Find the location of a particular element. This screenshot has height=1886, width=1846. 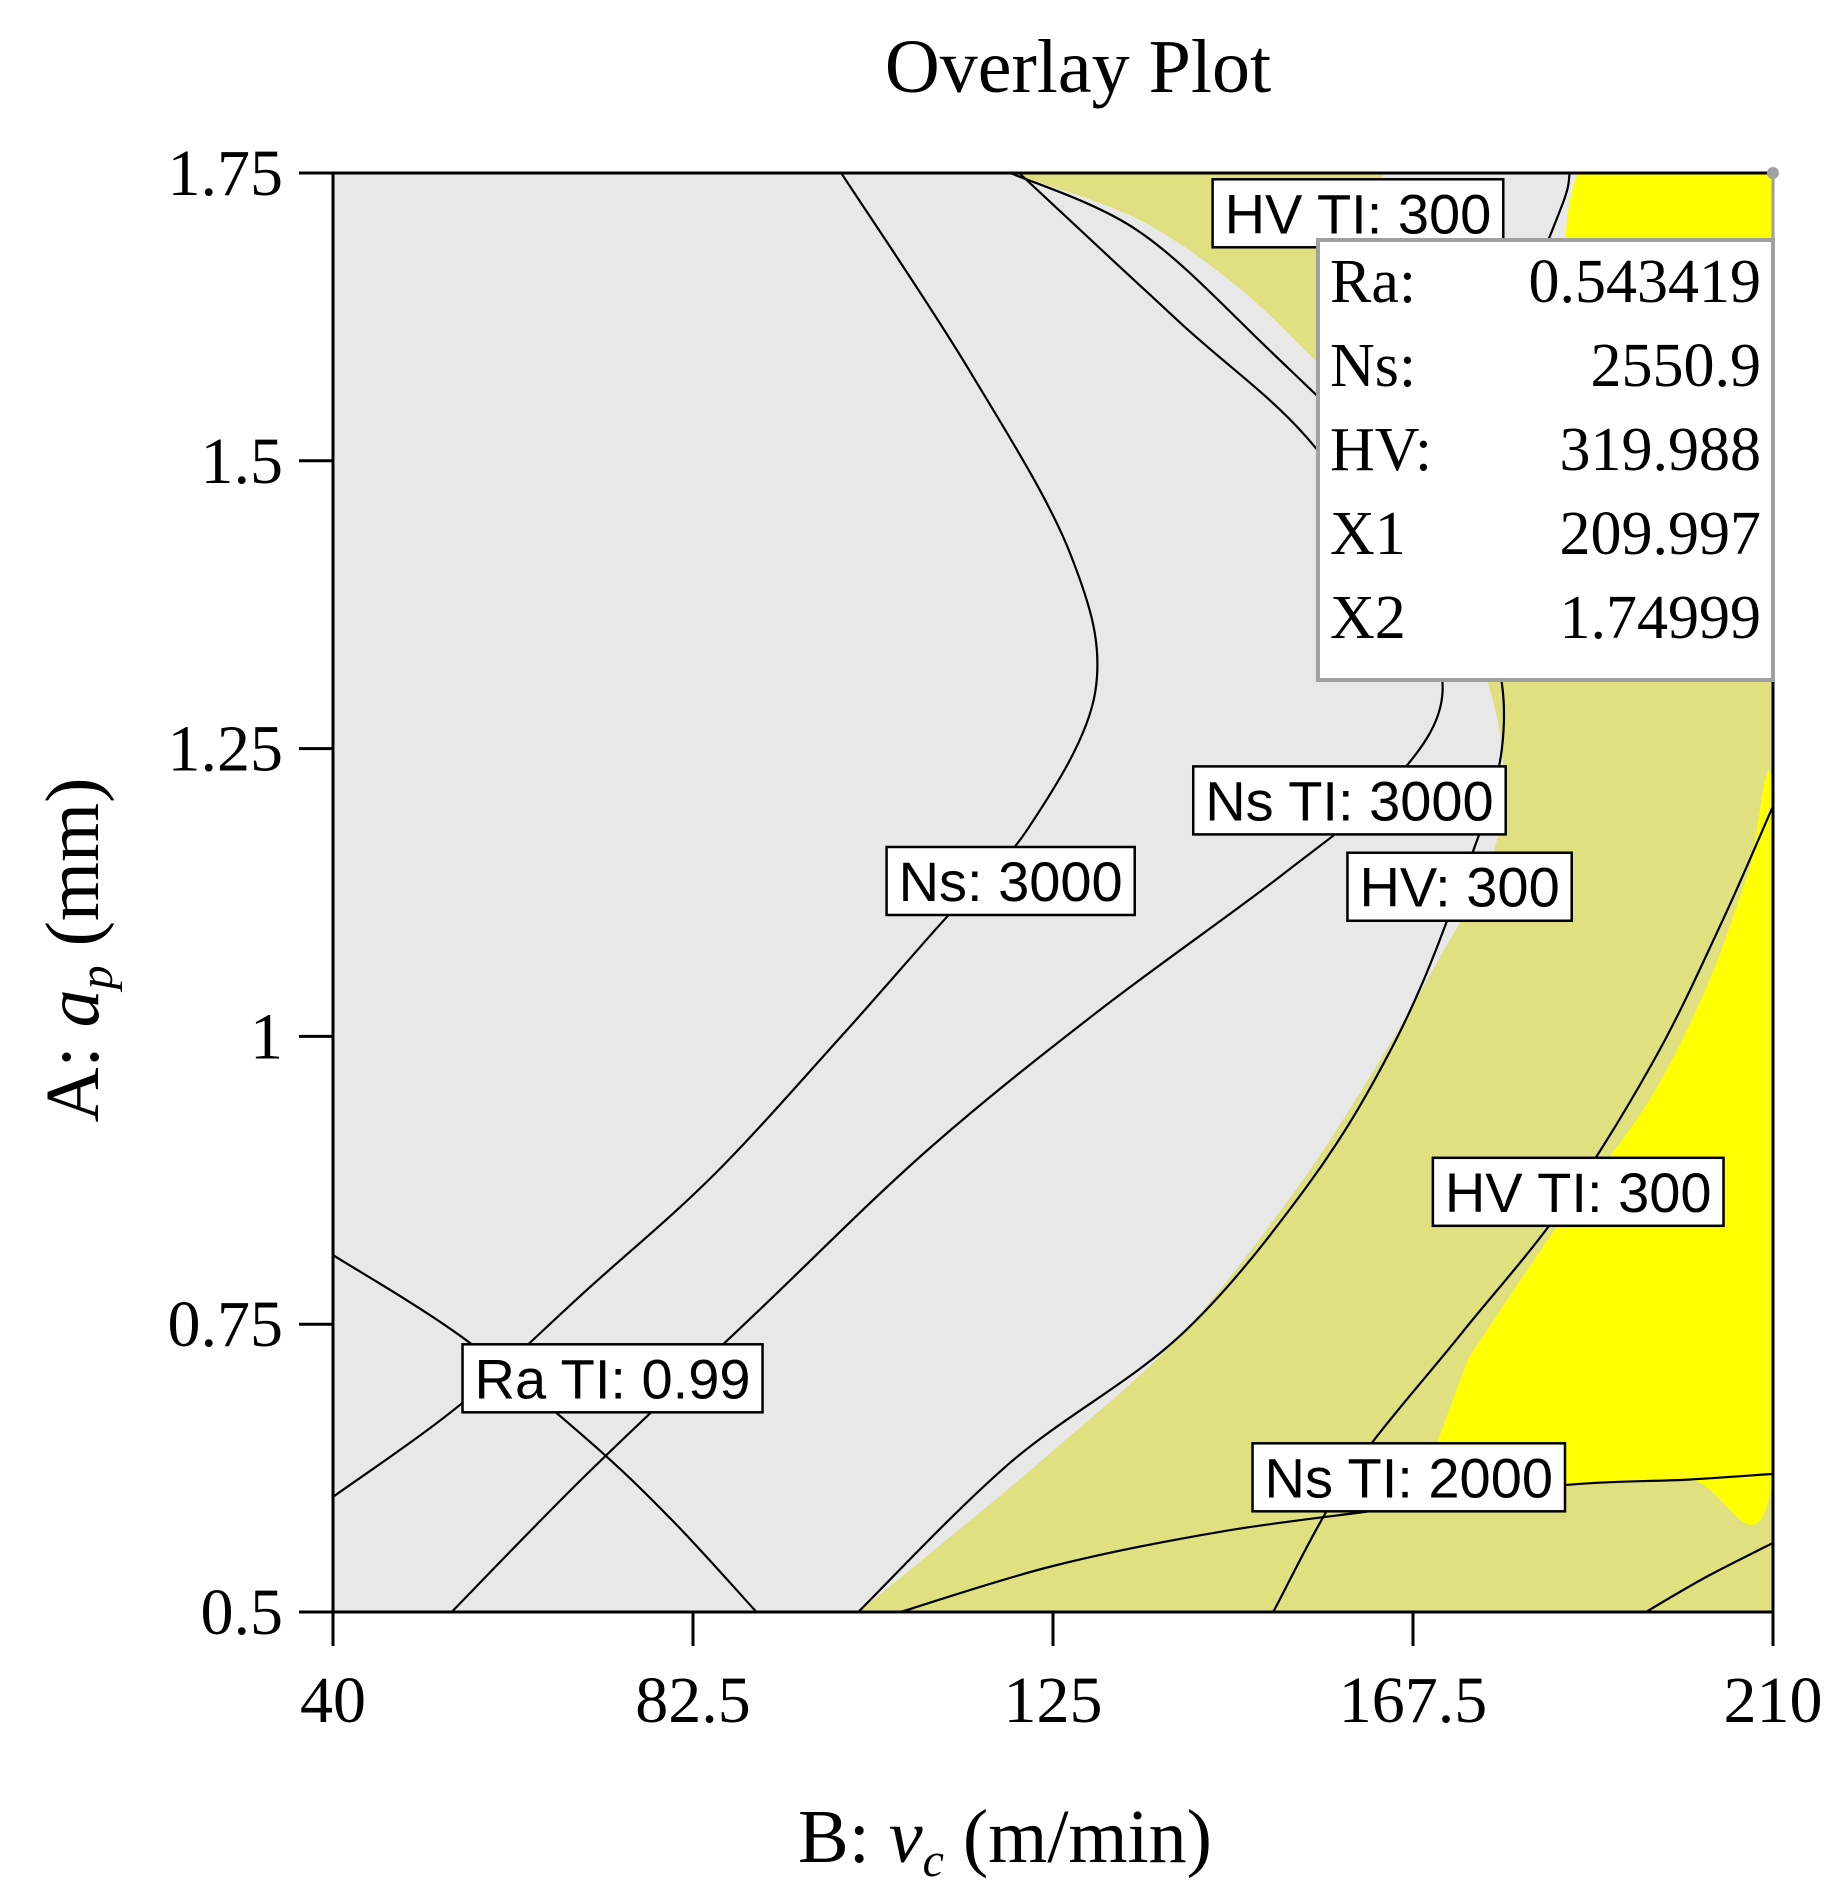

x-tick-label: 167.5 is located at coordinates (1413, 1700).